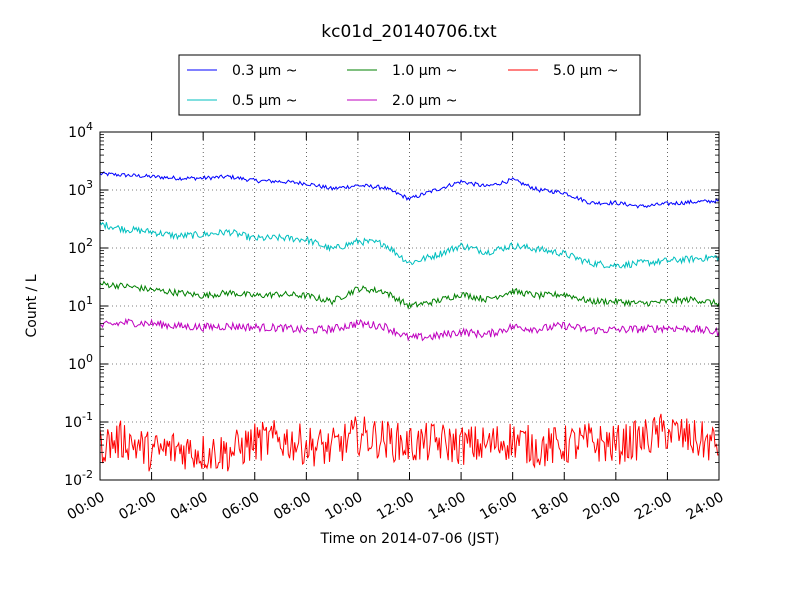 This screenshot has height=600, width=800. I want to click on y-tick-exponent: -2, so click(87, 474).